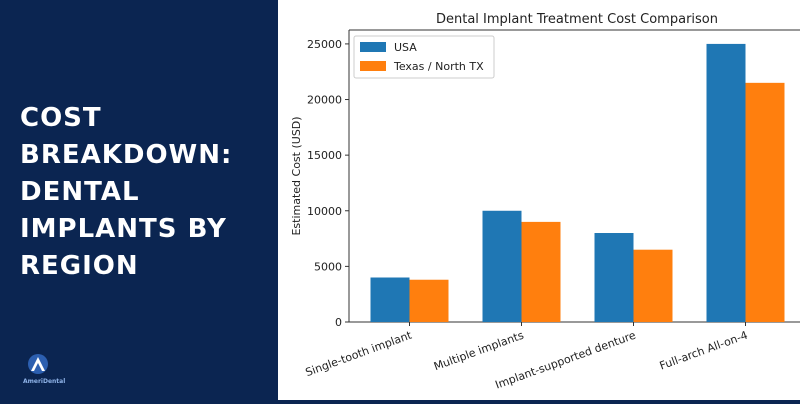 The image size is (800, 404). I want to click on brand-logo: AmeriDental, so click(53, 372).